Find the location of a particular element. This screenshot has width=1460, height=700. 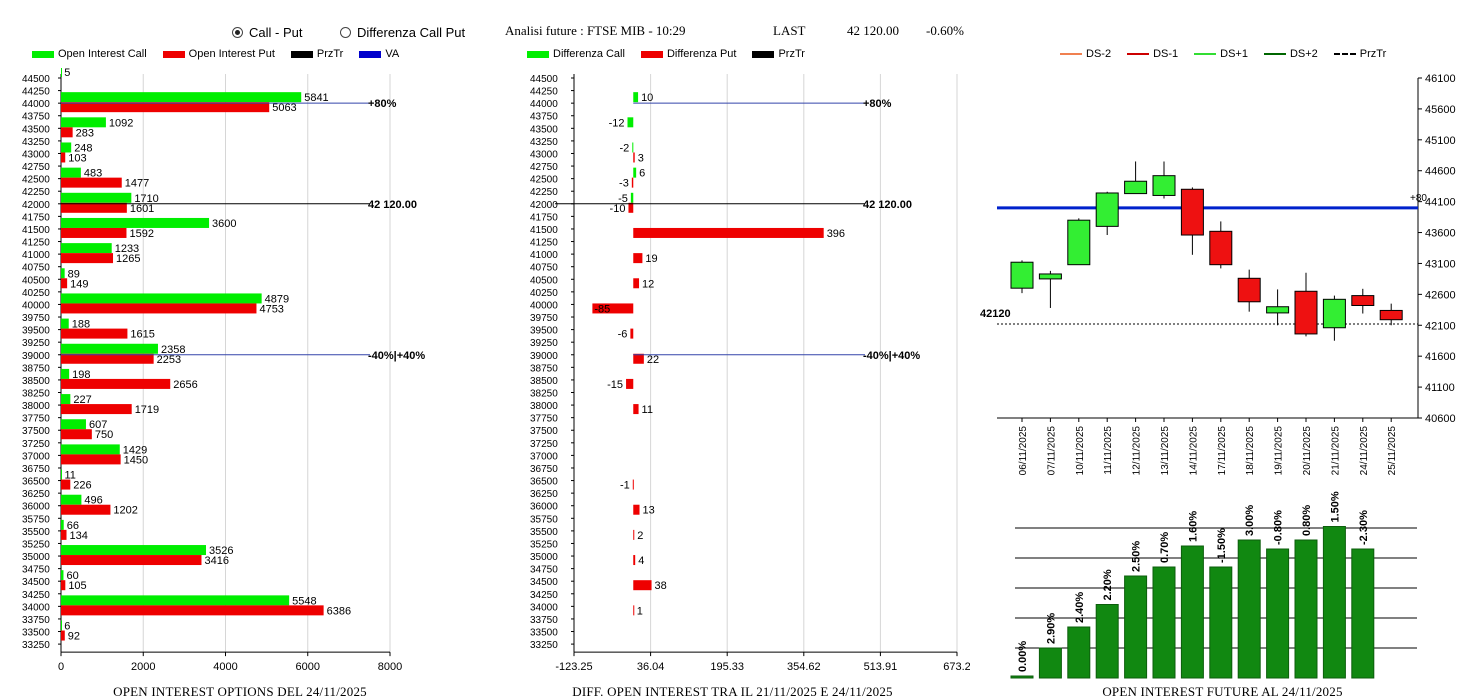

y-tick-label: 44100 is located at coordinates (1440, 203).